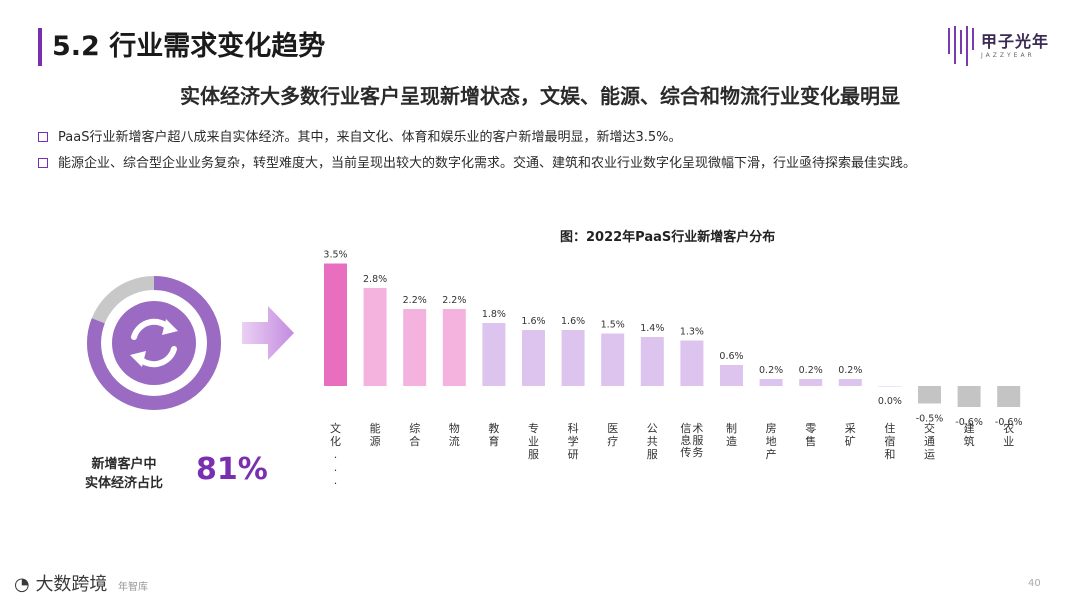 Image resolution: width=1080 pixels, height=608 pixels. I want to click on category-label-14: 住宿和, so click(889, 441).